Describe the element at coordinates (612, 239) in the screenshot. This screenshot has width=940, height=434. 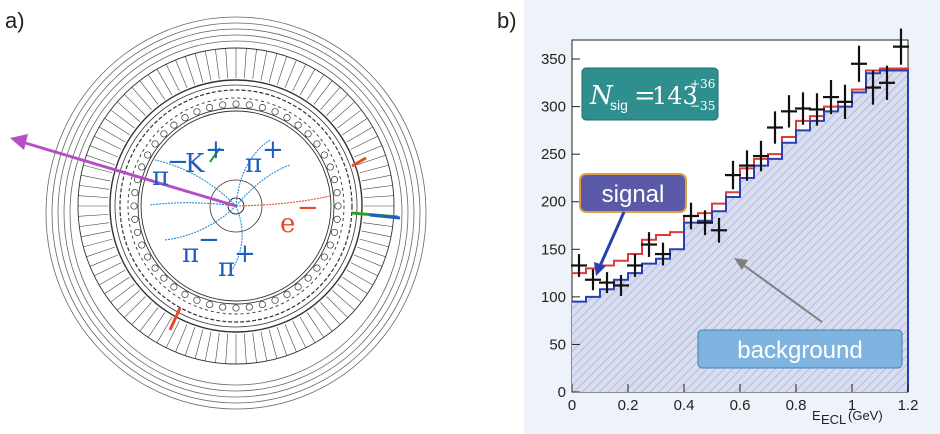
I see `signal-pointer-line` at that location.